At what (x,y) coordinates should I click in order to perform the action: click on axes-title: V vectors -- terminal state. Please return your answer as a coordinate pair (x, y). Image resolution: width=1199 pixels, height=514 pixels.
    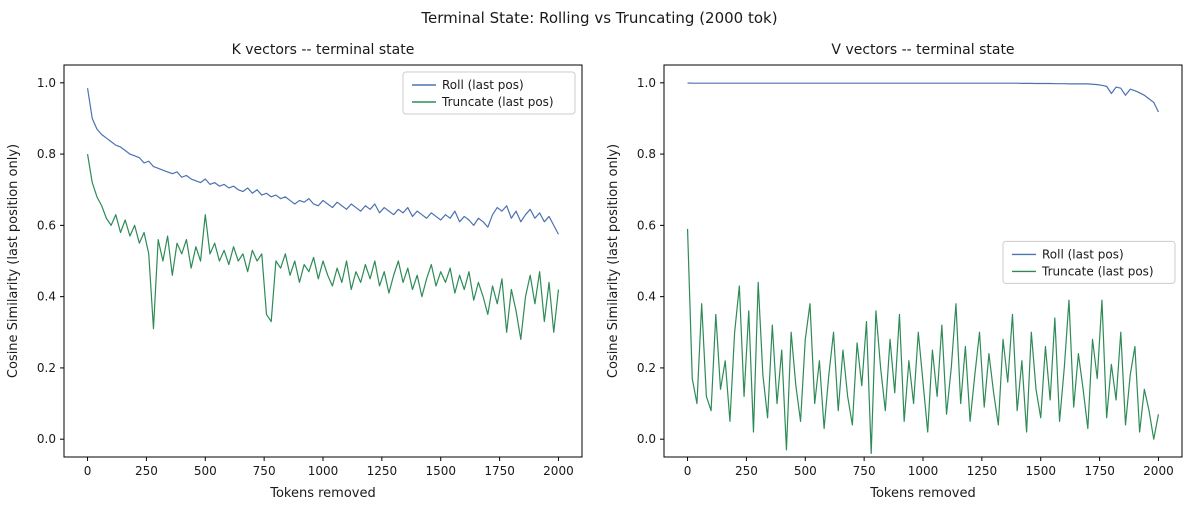
    Looking at the image, I should click on (922, 50).